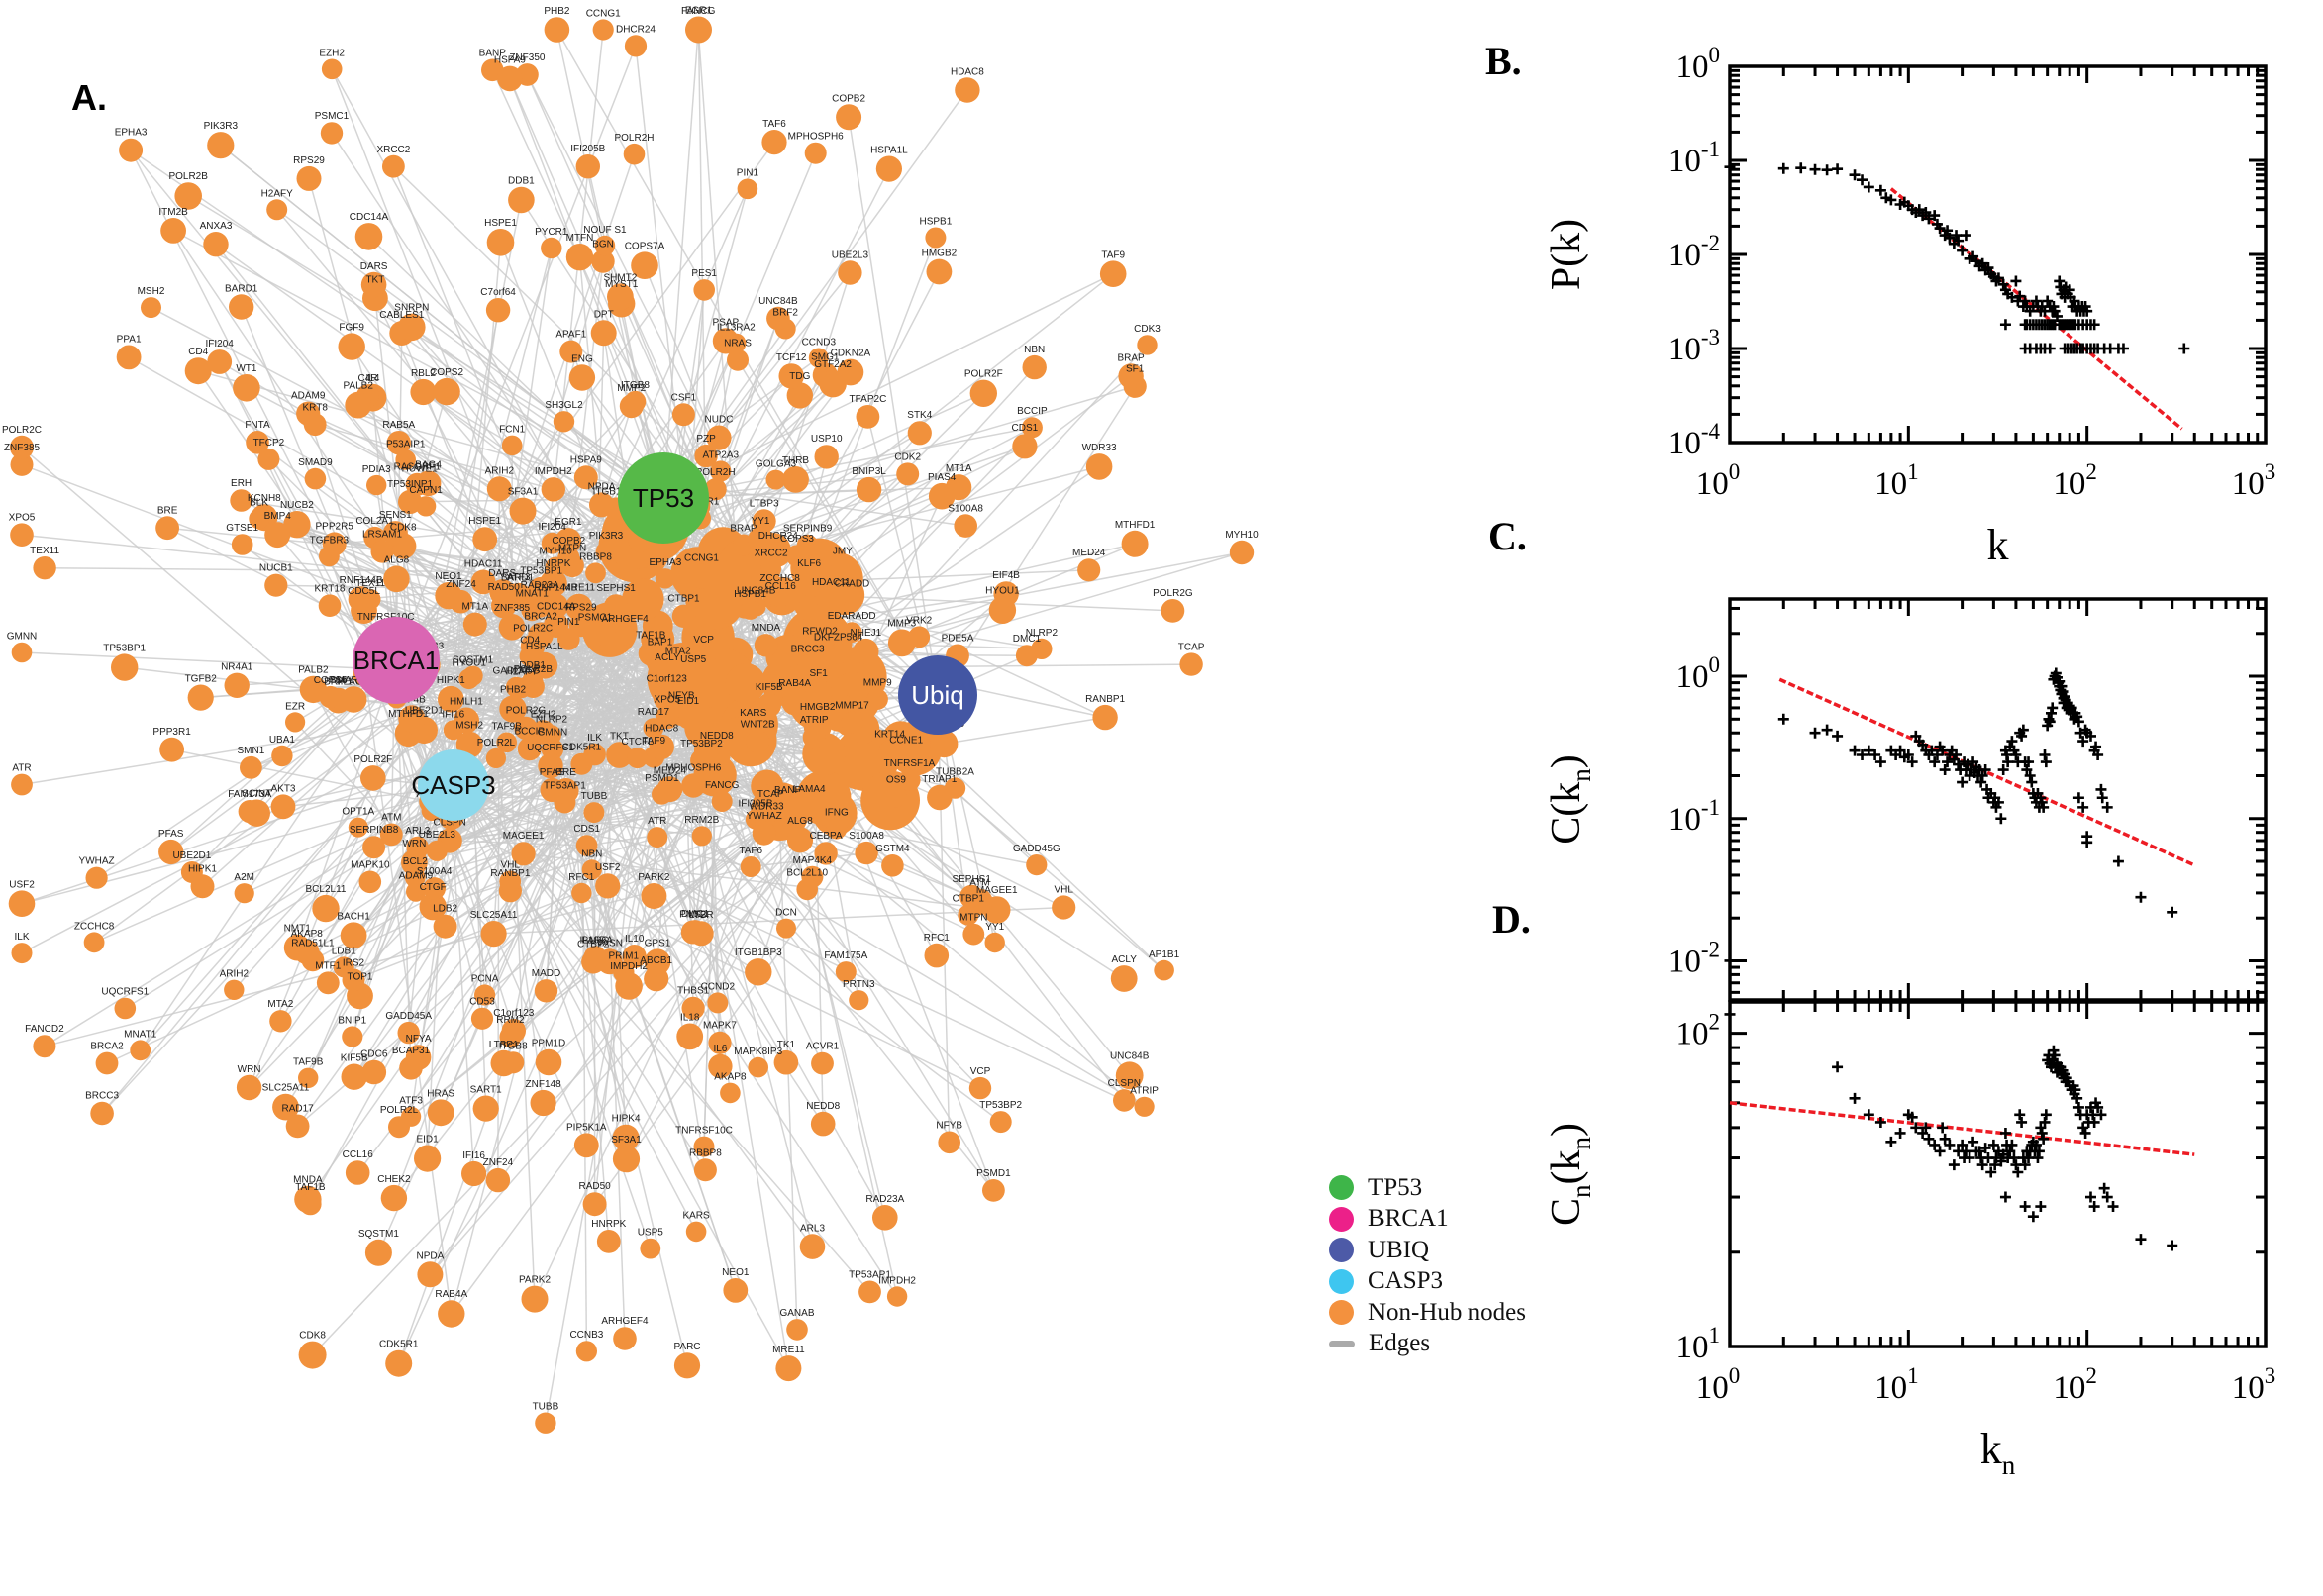  I want to click on network-node-label: PARC, so click(594, 940).